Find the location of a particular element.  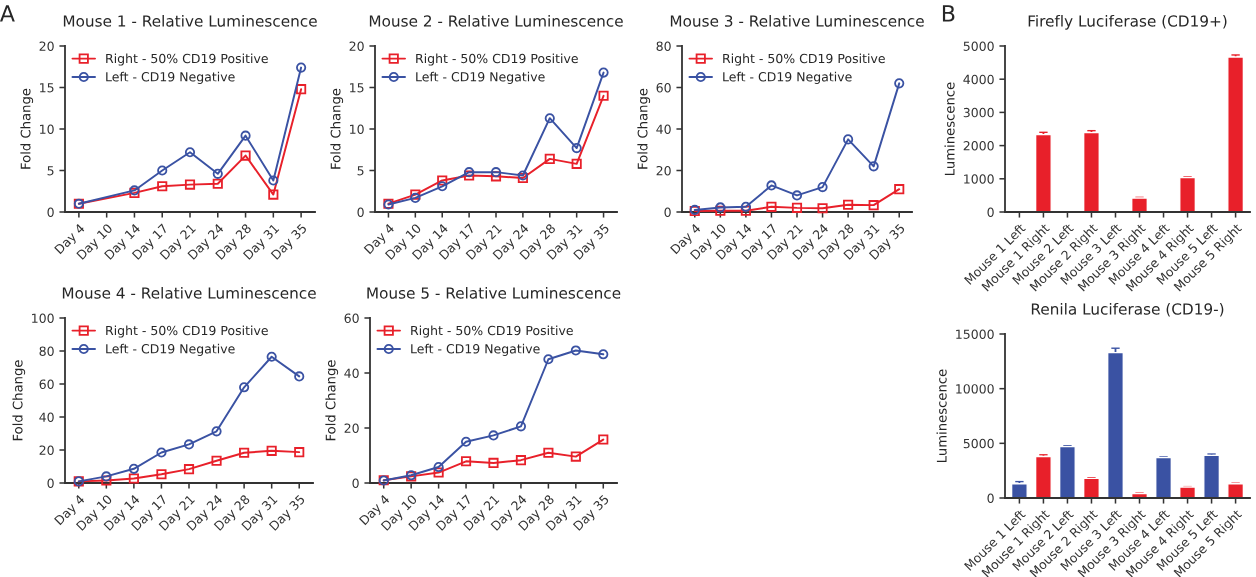

y-tick-label: 4000 is located at coordinates (978, 79).